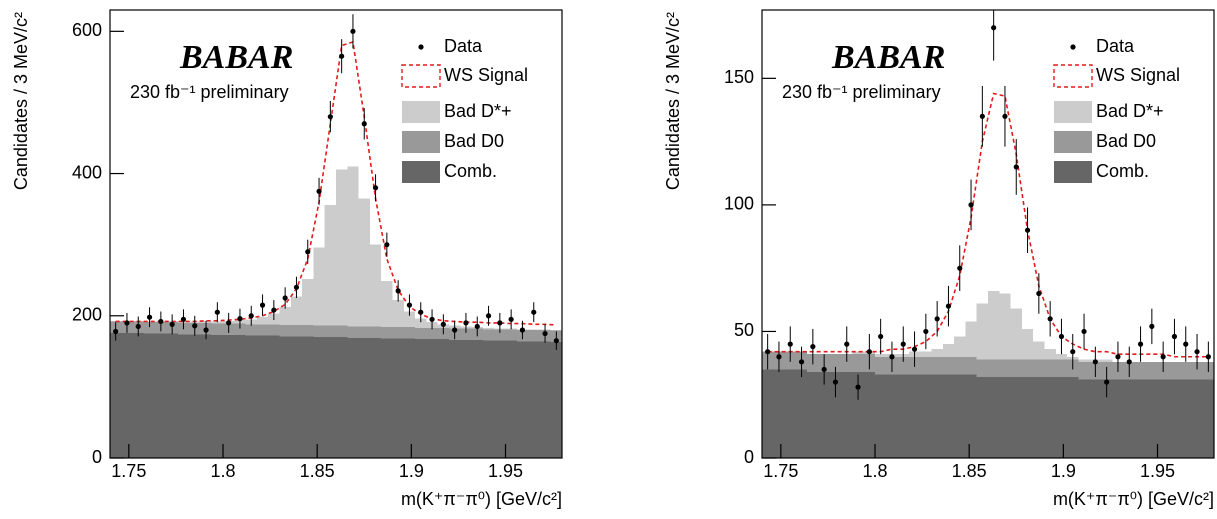 Image resolution: width=1217 pixels, height=519 pixels. I want to click on x-axis-label: m(K⁺π⁻π⁰) [GeV/c²], so click(1133, 499).